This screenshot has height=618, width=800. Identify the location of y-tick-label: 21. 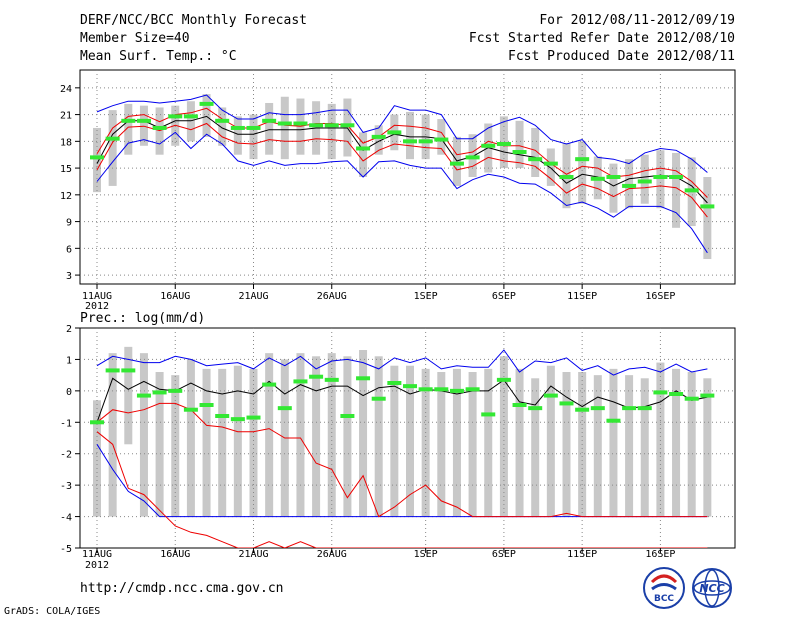
(66, 116).